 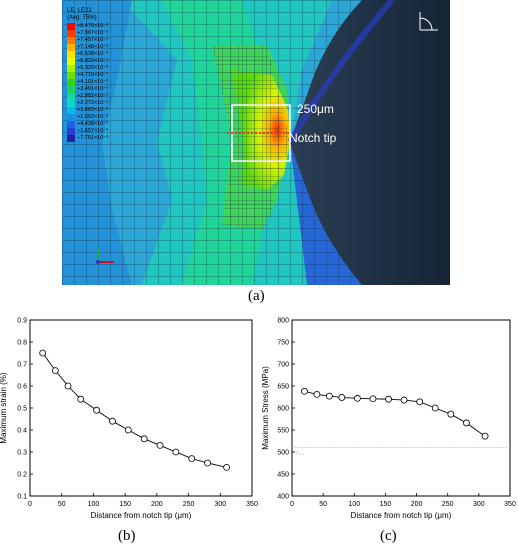 I want to click on legend-entry: +8.476×10⁻², so click(x=115, y=26).